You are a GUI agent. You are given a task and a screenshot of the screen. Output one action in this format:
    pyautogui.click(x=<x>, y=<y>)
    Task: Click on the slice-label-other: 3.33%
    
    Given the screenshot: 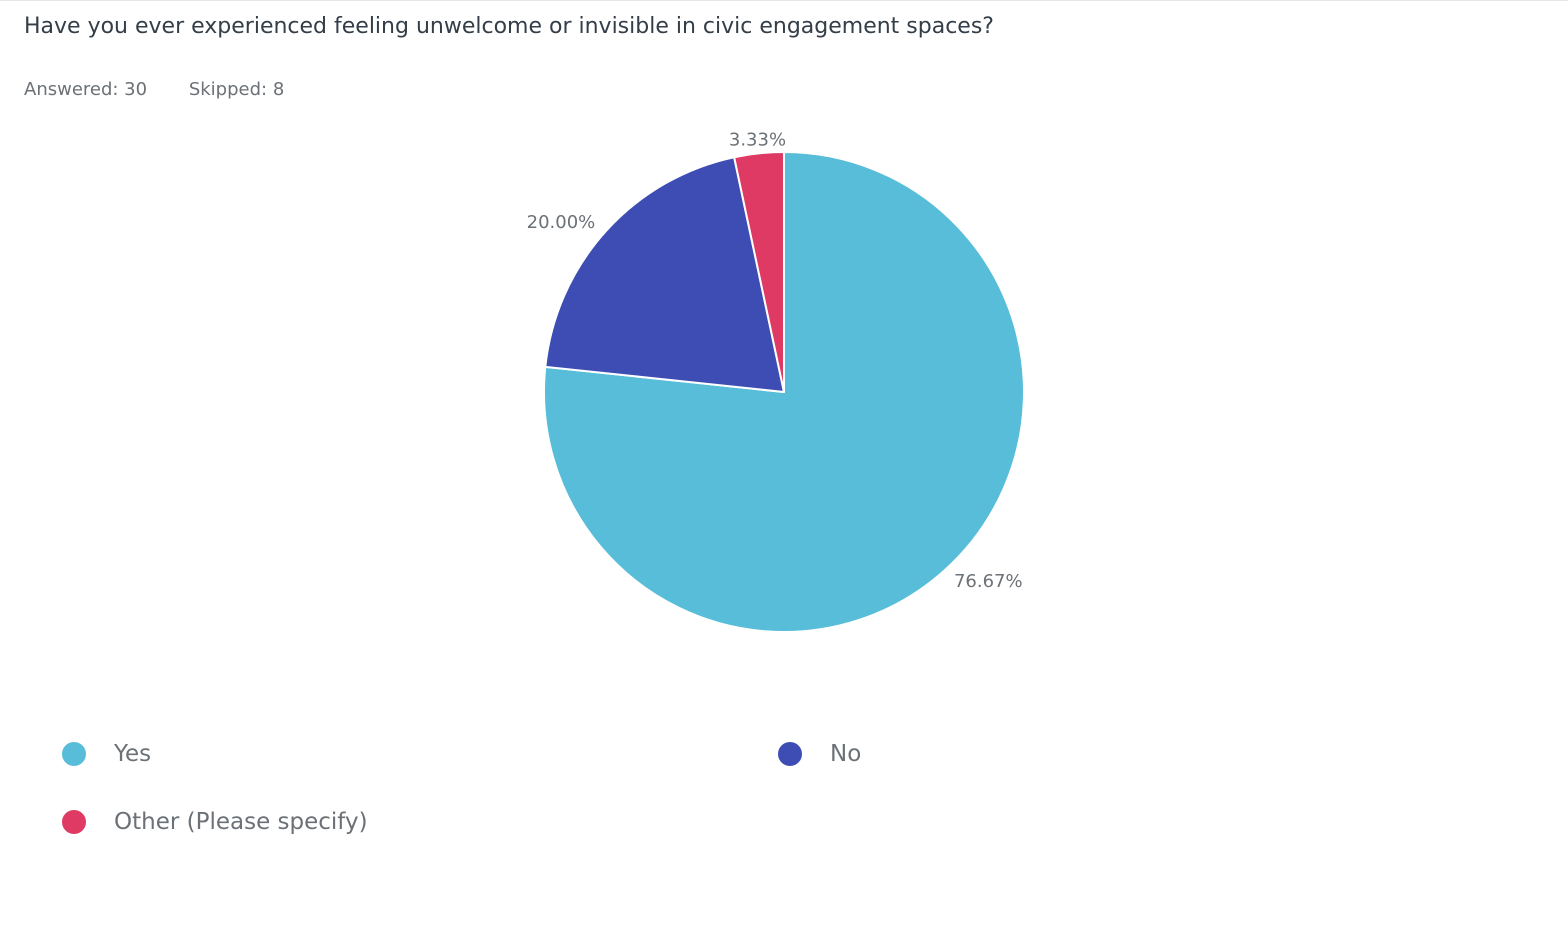 What is the action you would take?
    pyautogui.click(x=757, y=139)
    